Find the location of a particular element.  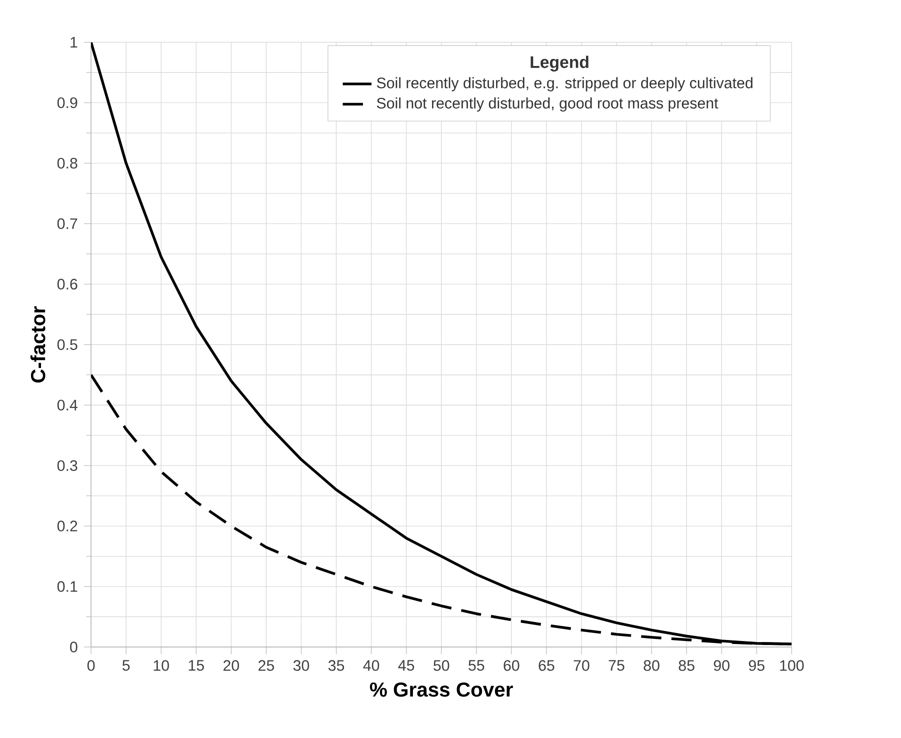

x-tick-label: 20 is located at coordinates (232, 665).